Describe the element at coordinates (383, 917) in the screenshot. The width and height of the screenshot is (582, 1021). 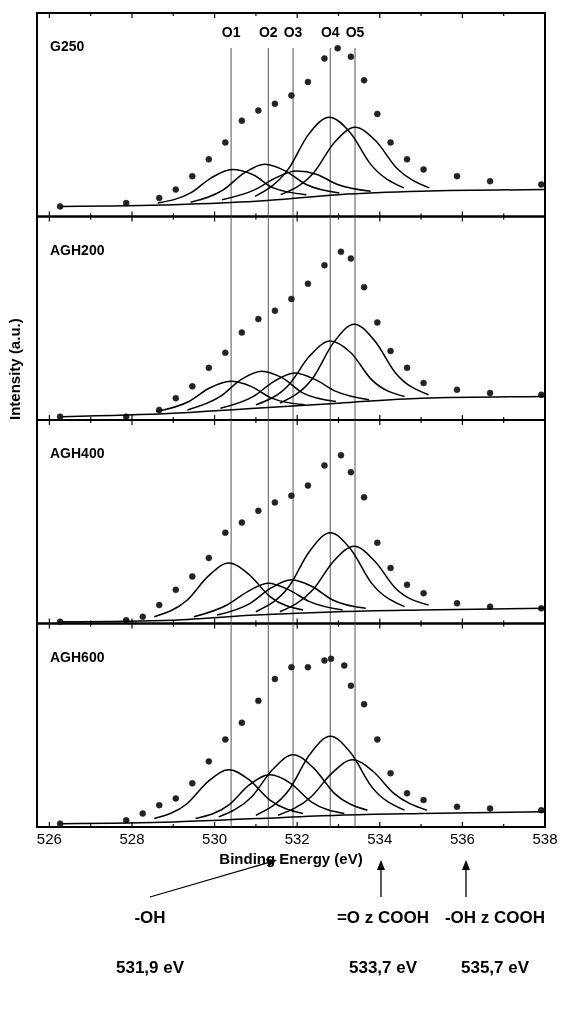
I see `text: =O z COOH` at that location.